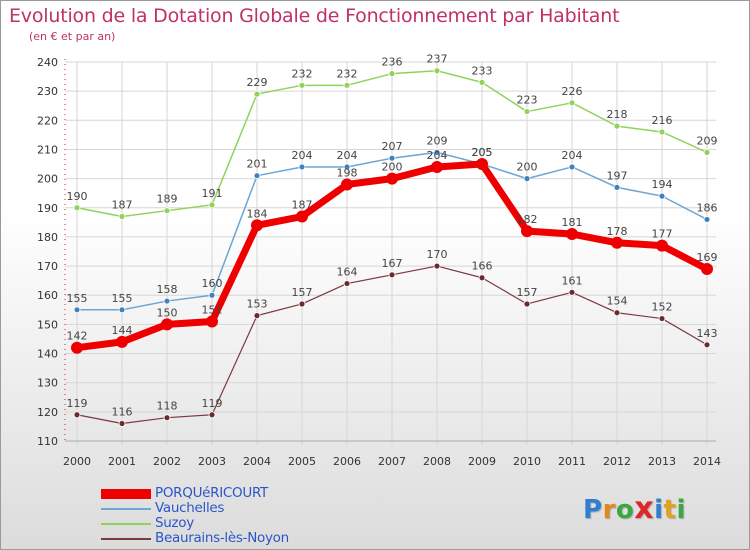  What do you see at coordinates (212, 461) in the screenshot?
I see `x-tick-label: 2003` at bounding box center [212, 461].